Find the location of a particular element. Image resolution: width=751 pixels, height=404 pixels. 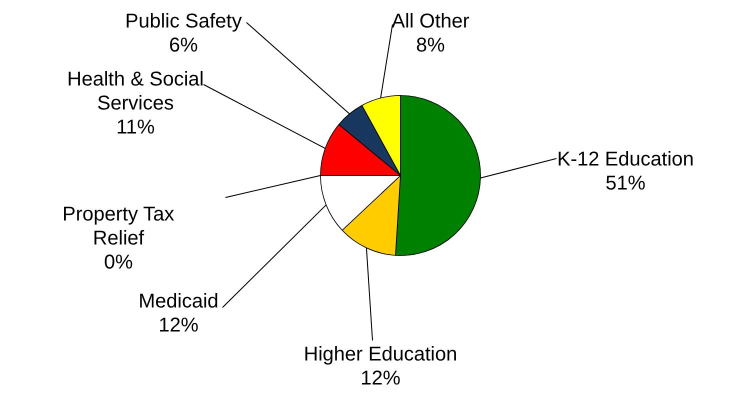

slice-label: Medicaid is located at coordinates (178, 301).